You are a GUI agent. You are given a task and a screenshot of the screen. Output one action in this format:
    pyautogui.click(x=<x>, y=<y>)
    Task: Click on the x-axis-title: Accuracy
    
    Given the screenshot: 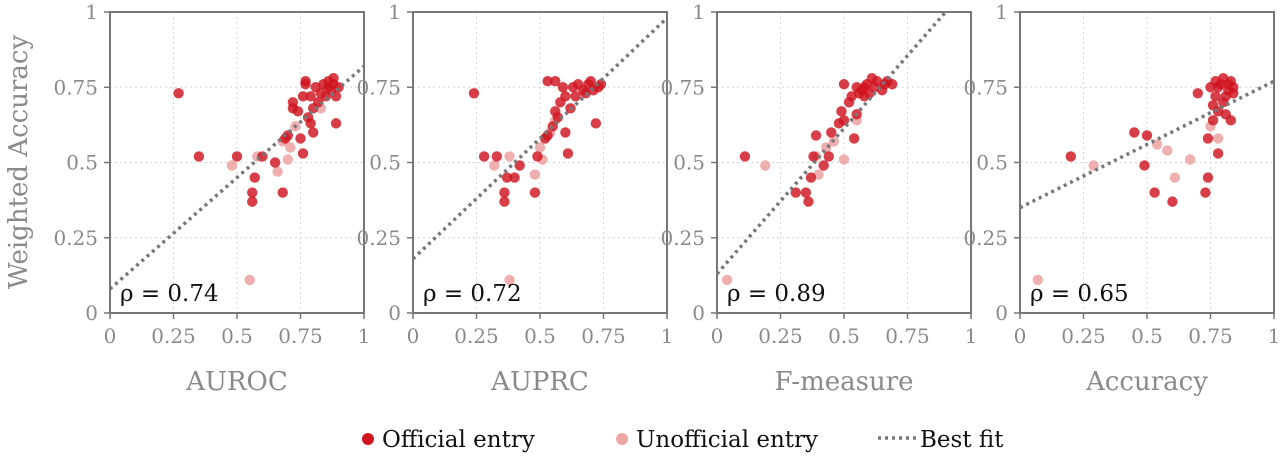 What is the action you would take?
    pyautogui.click(x=1146, y=382)
    